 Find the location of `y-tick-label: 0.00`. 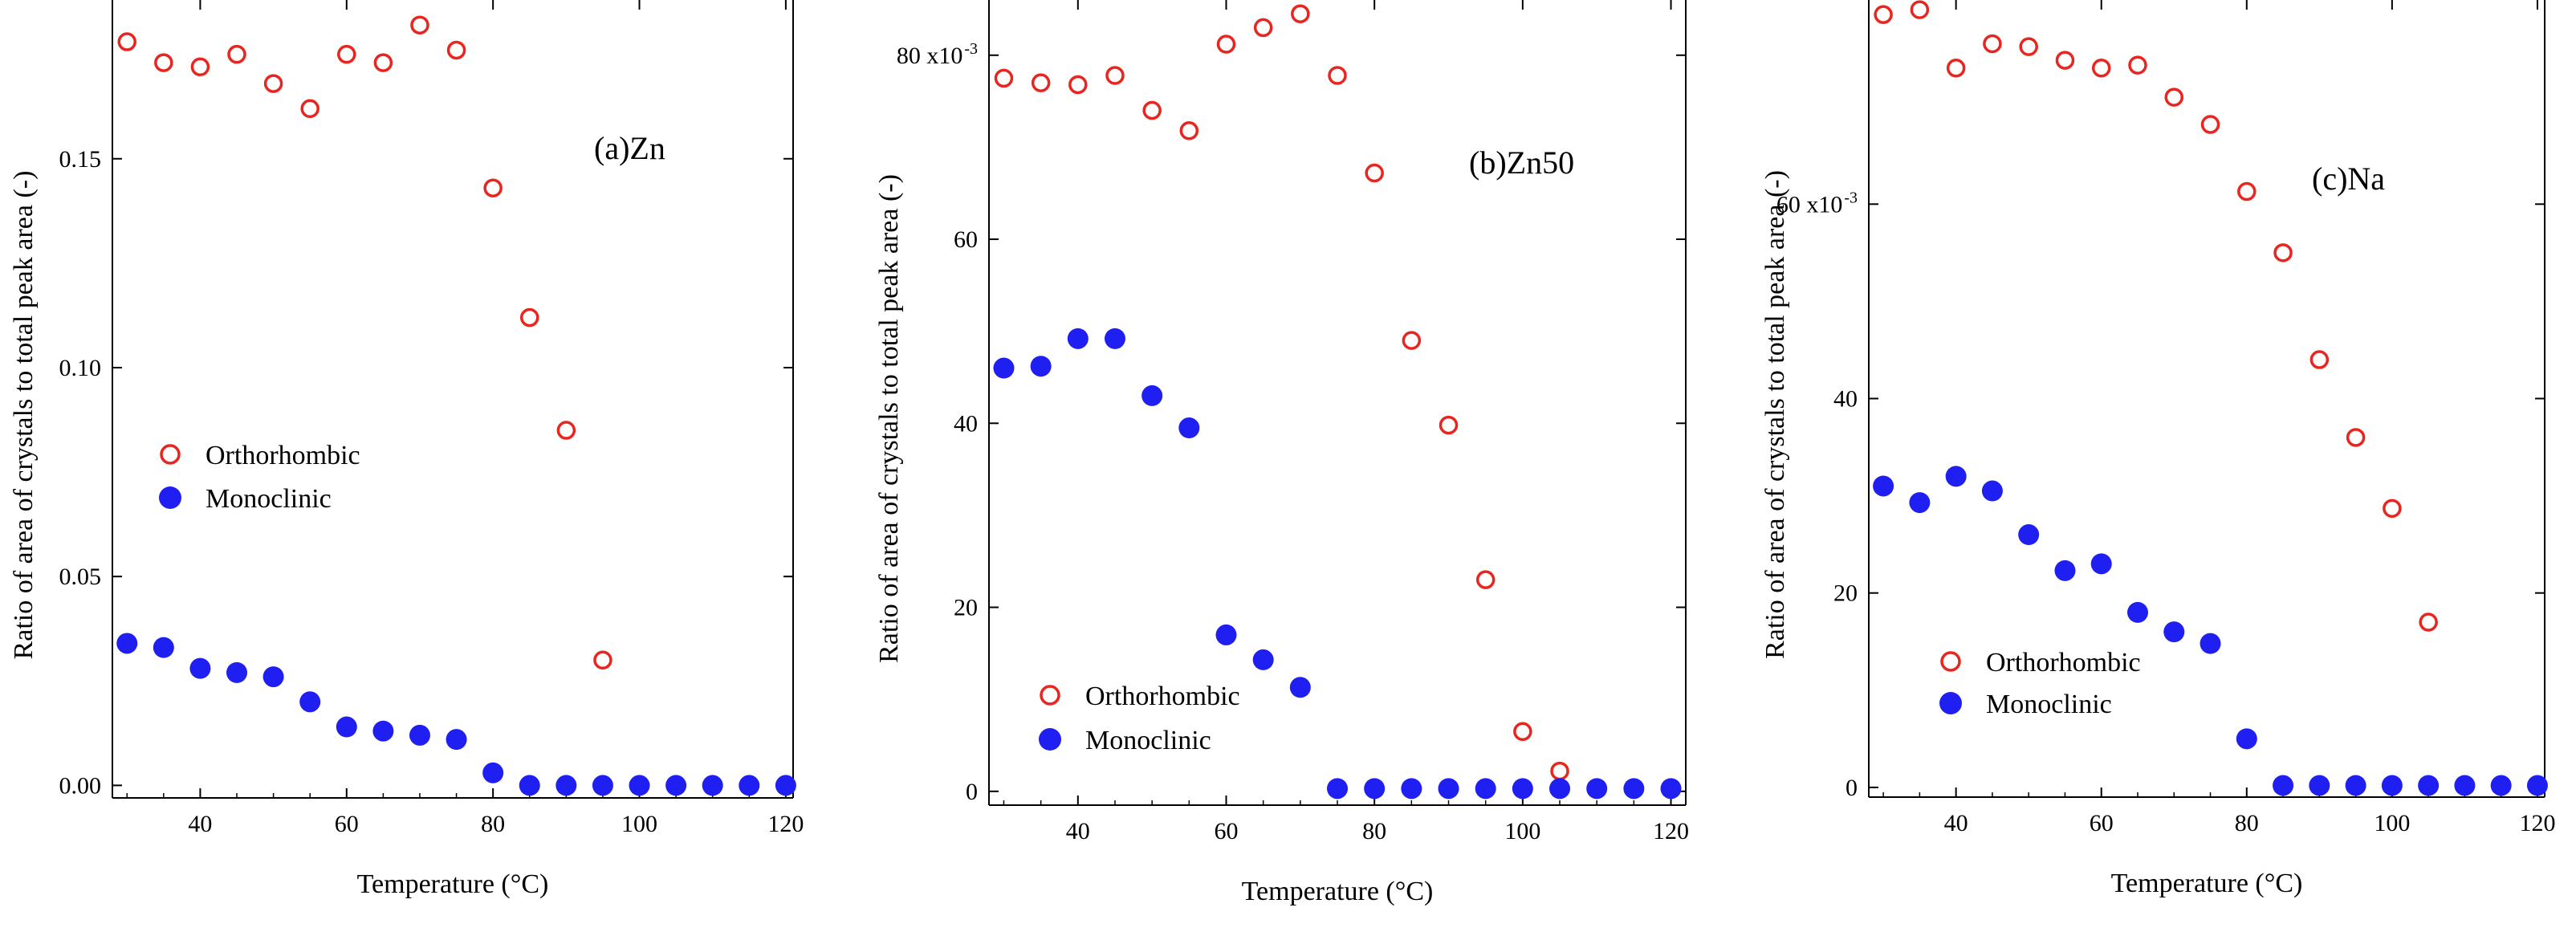

y-tick-label: 0.00 is located at coordinates (80, 785).